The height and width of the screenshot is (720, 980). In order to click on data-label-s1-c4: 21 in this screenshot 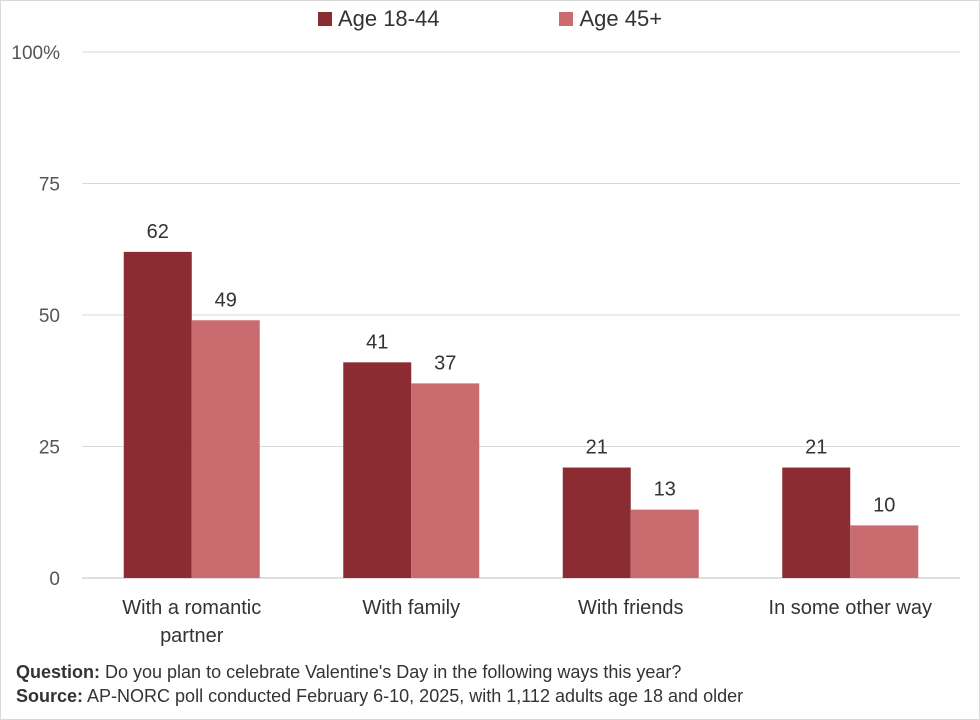, I will do `click(816, 448)`.